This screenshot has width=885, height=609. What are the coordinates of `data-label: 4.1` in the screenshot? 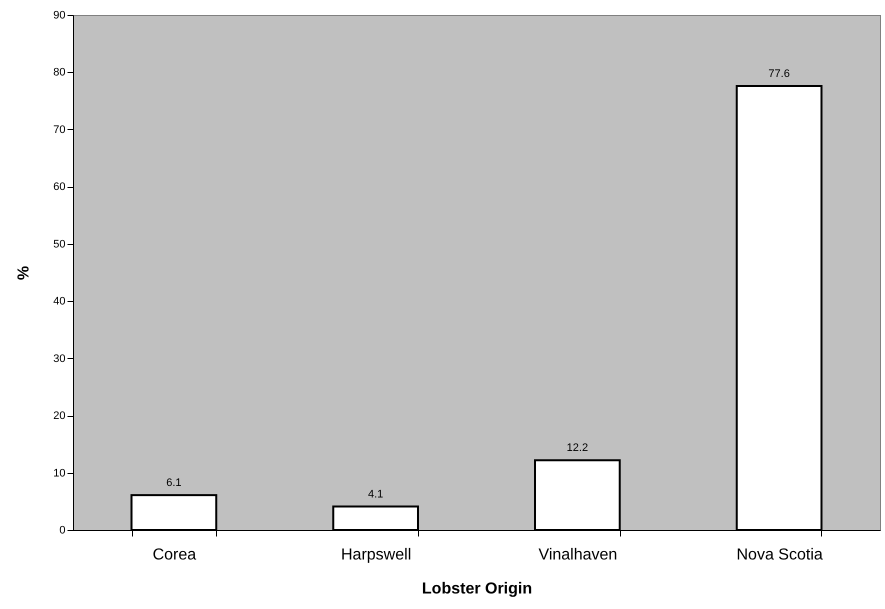 It's located at (376, 494).